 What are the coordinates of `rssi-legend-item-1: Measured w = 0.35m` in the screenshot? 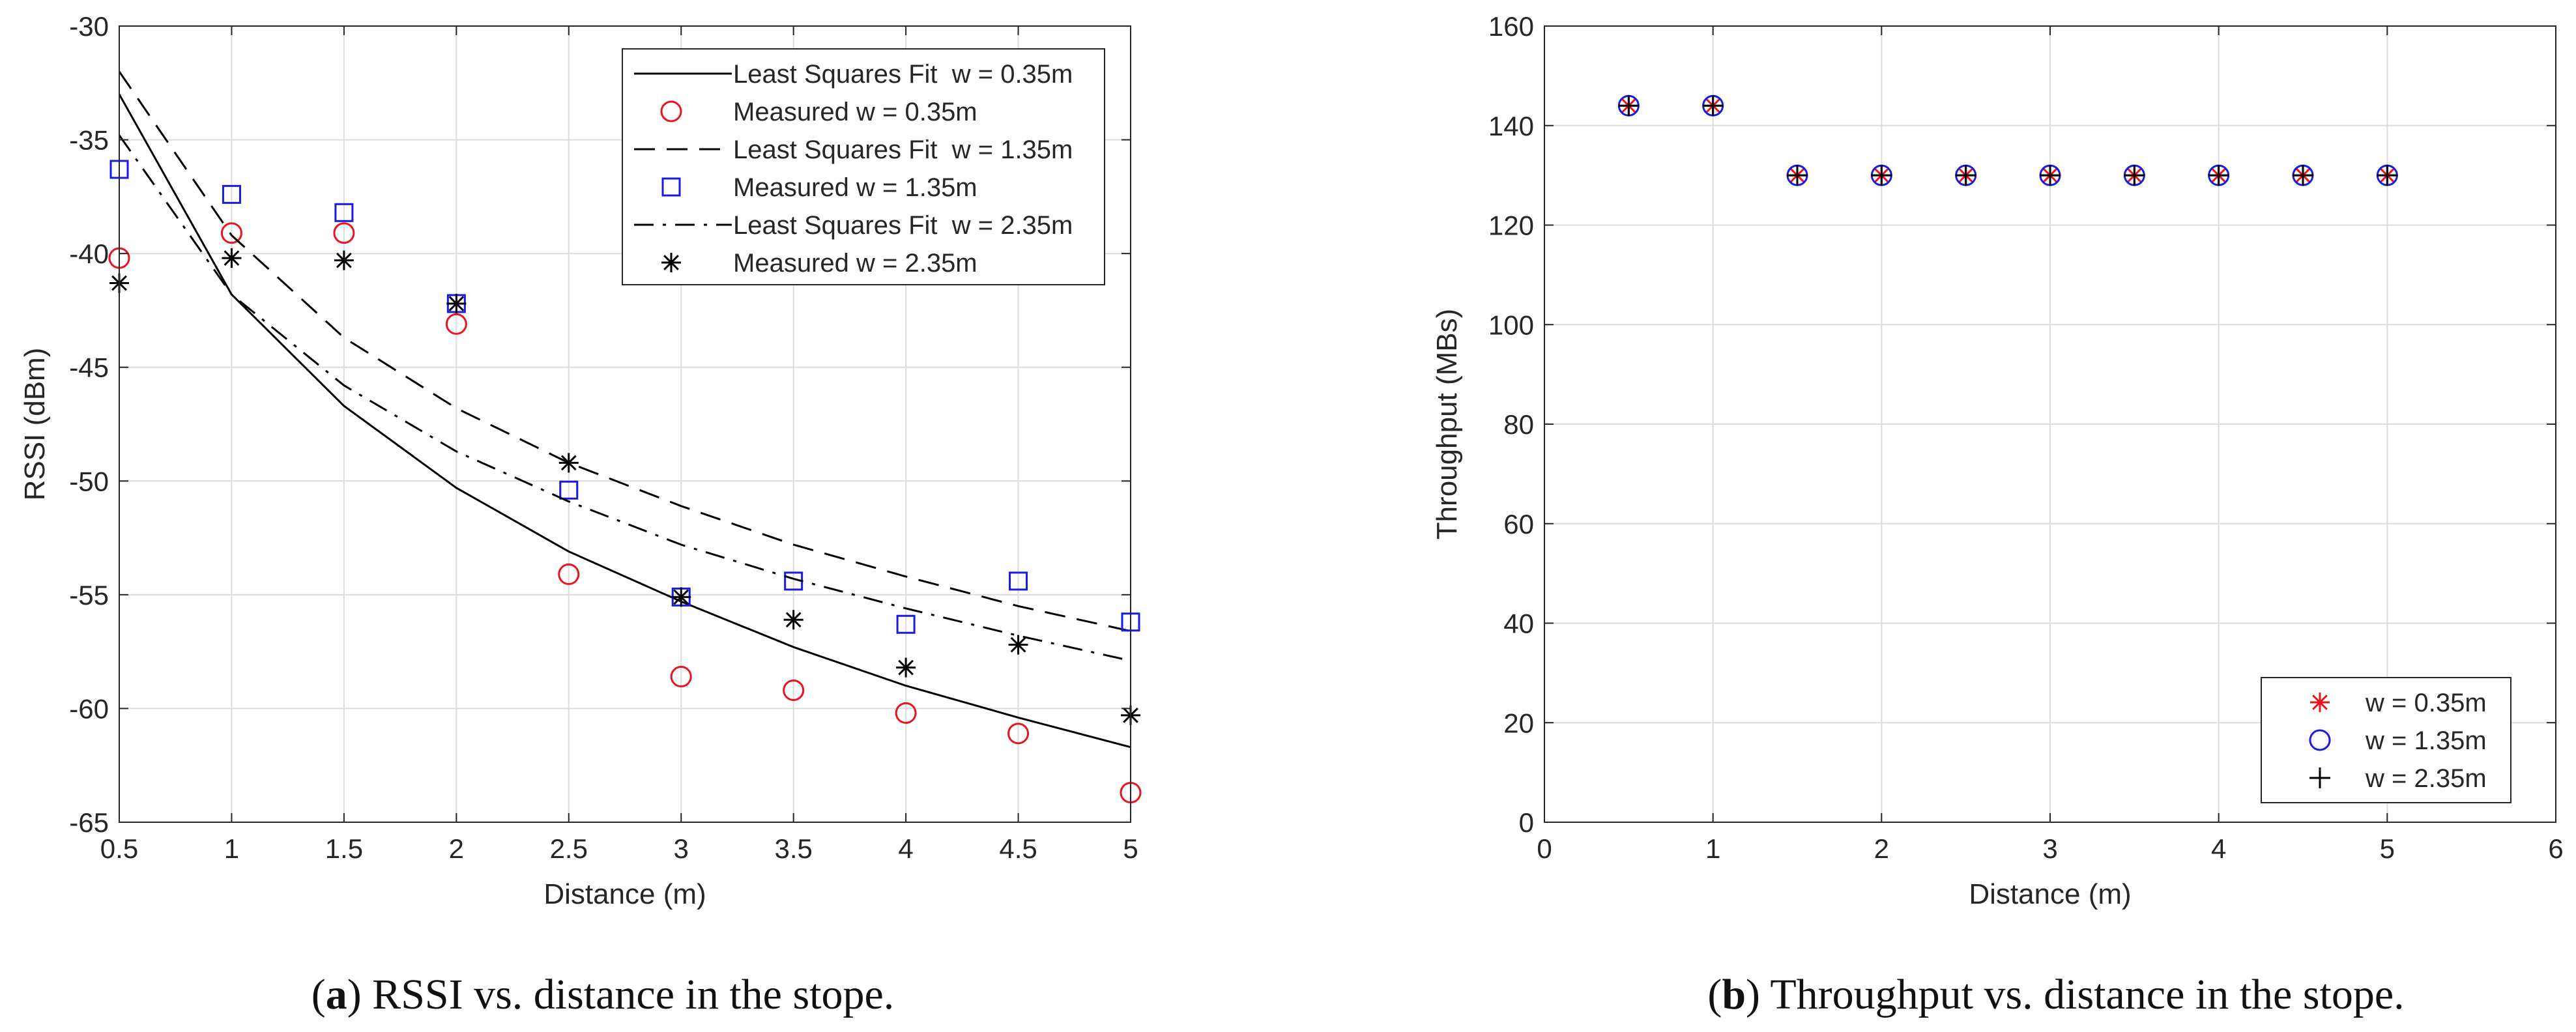 It's located at (818, 112).